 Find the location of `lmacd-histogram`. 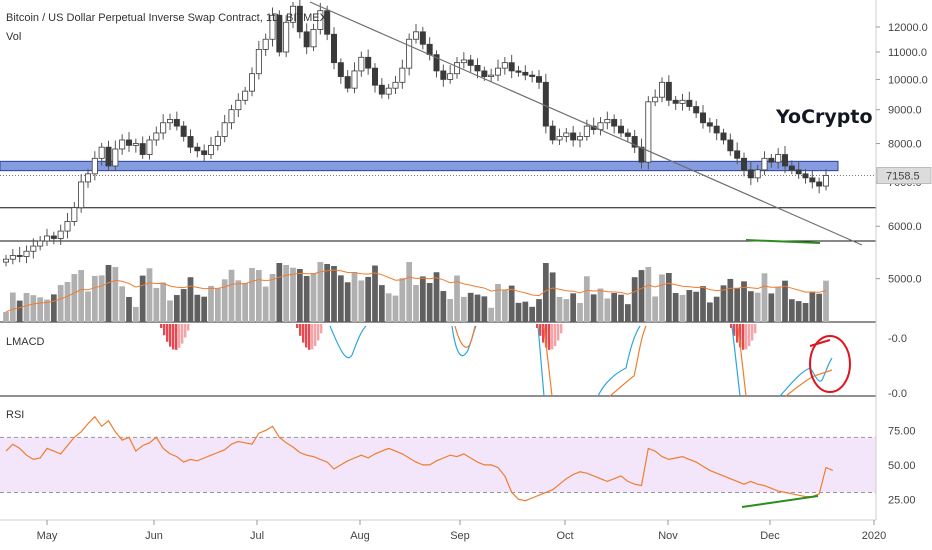

lmacd-histogram is located at coordinates (458, 337).